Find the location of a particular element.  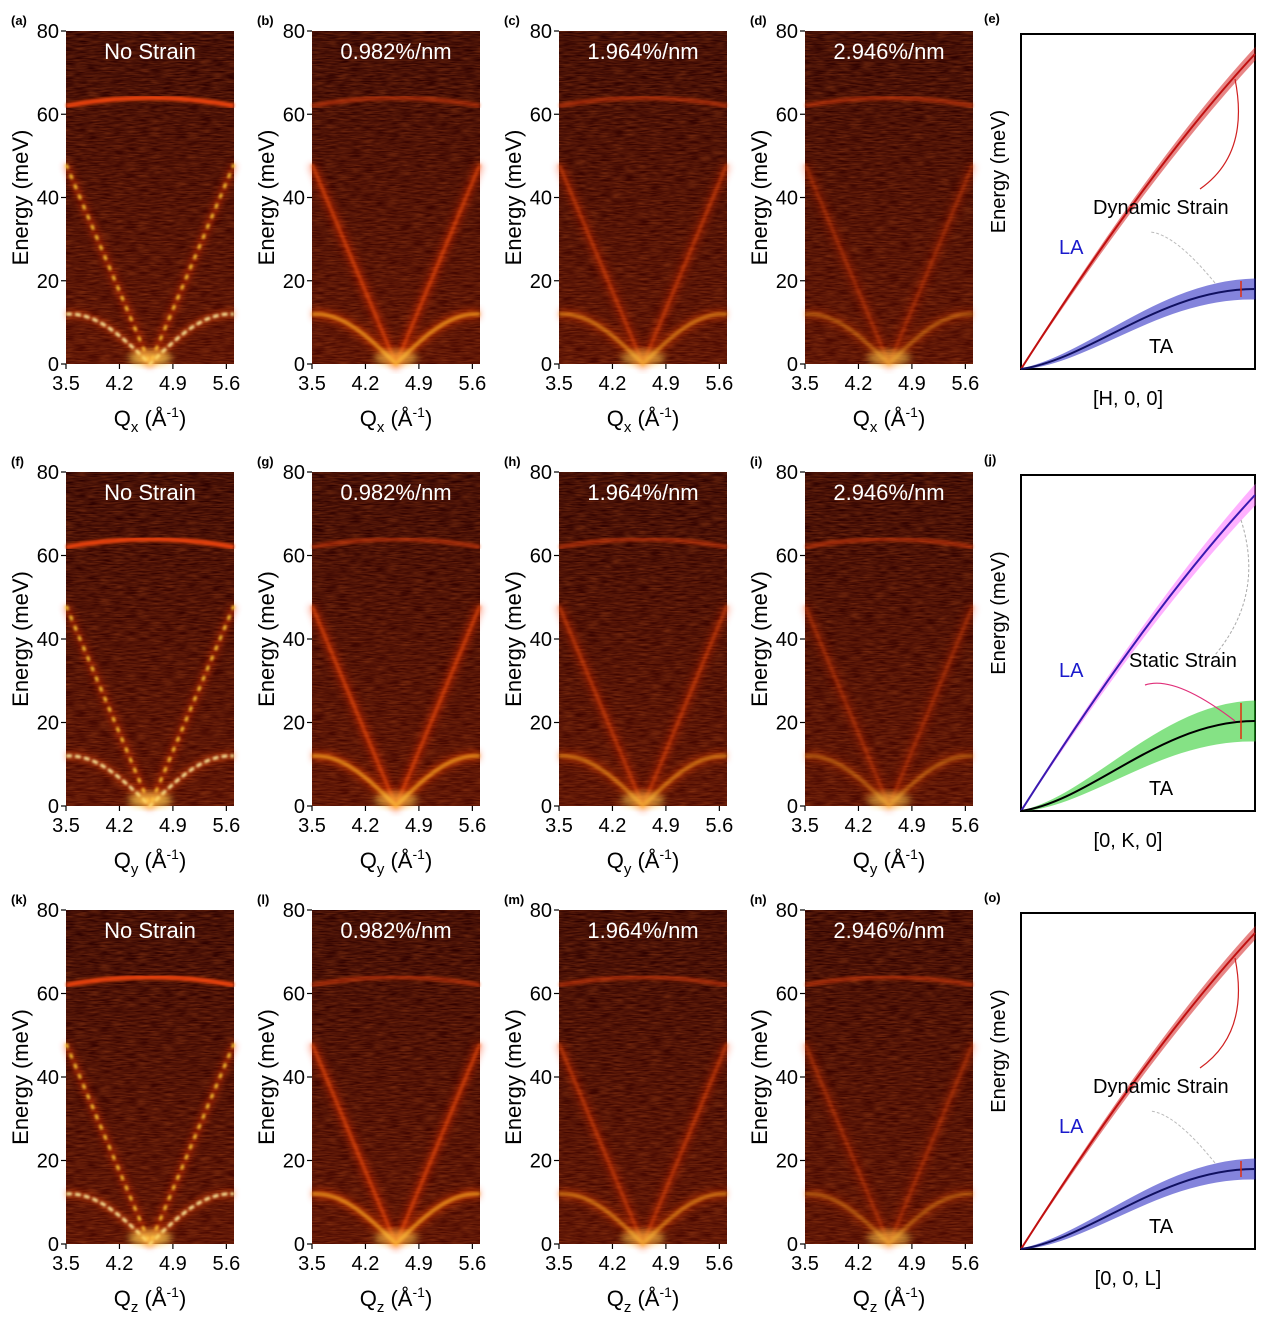

heatmap-panel-8: No Strain is located at coordinates (150, 1079).